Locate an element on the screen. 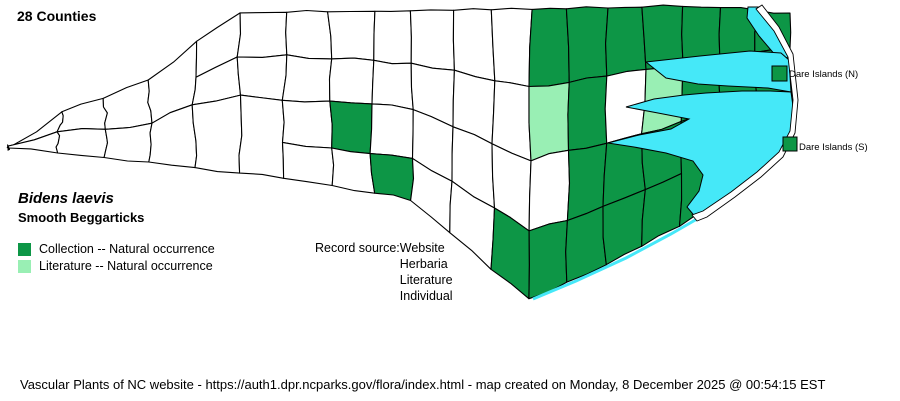  county-count-title: 28 Counties is located at coordinates (57, 16).